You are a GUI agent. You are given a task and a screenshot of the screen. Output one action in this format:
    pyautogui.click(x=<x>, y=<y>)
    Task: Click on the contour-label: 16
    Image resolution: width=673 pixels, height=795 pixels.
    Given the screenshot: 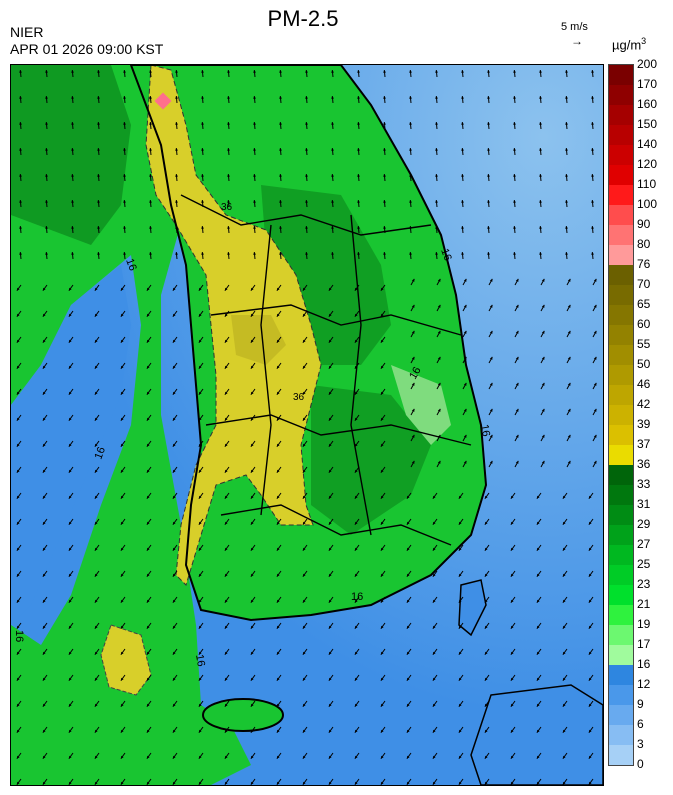 What is the action you would take?
    pyautogui.click(x=357, y=597)
    